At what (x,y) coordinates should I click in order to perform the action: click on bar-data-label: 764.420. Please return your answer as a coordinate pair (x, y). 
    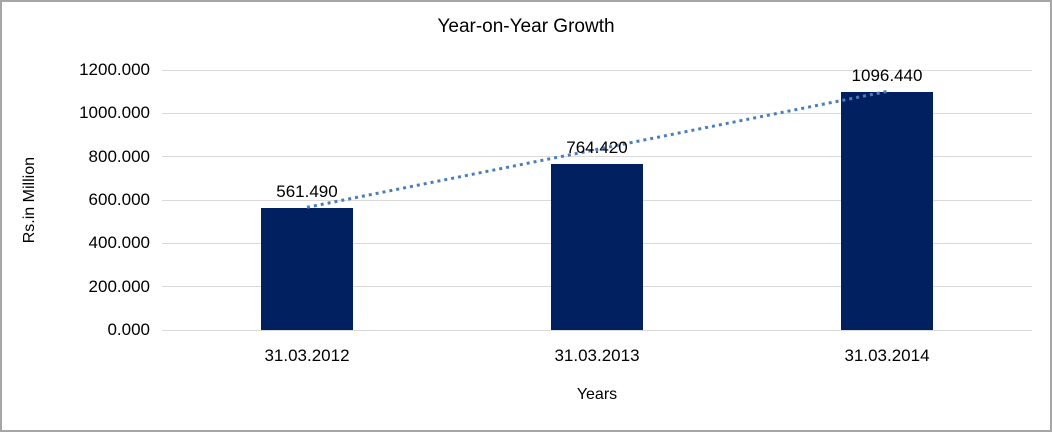
    Looking at the image, I should click on (597, 148).